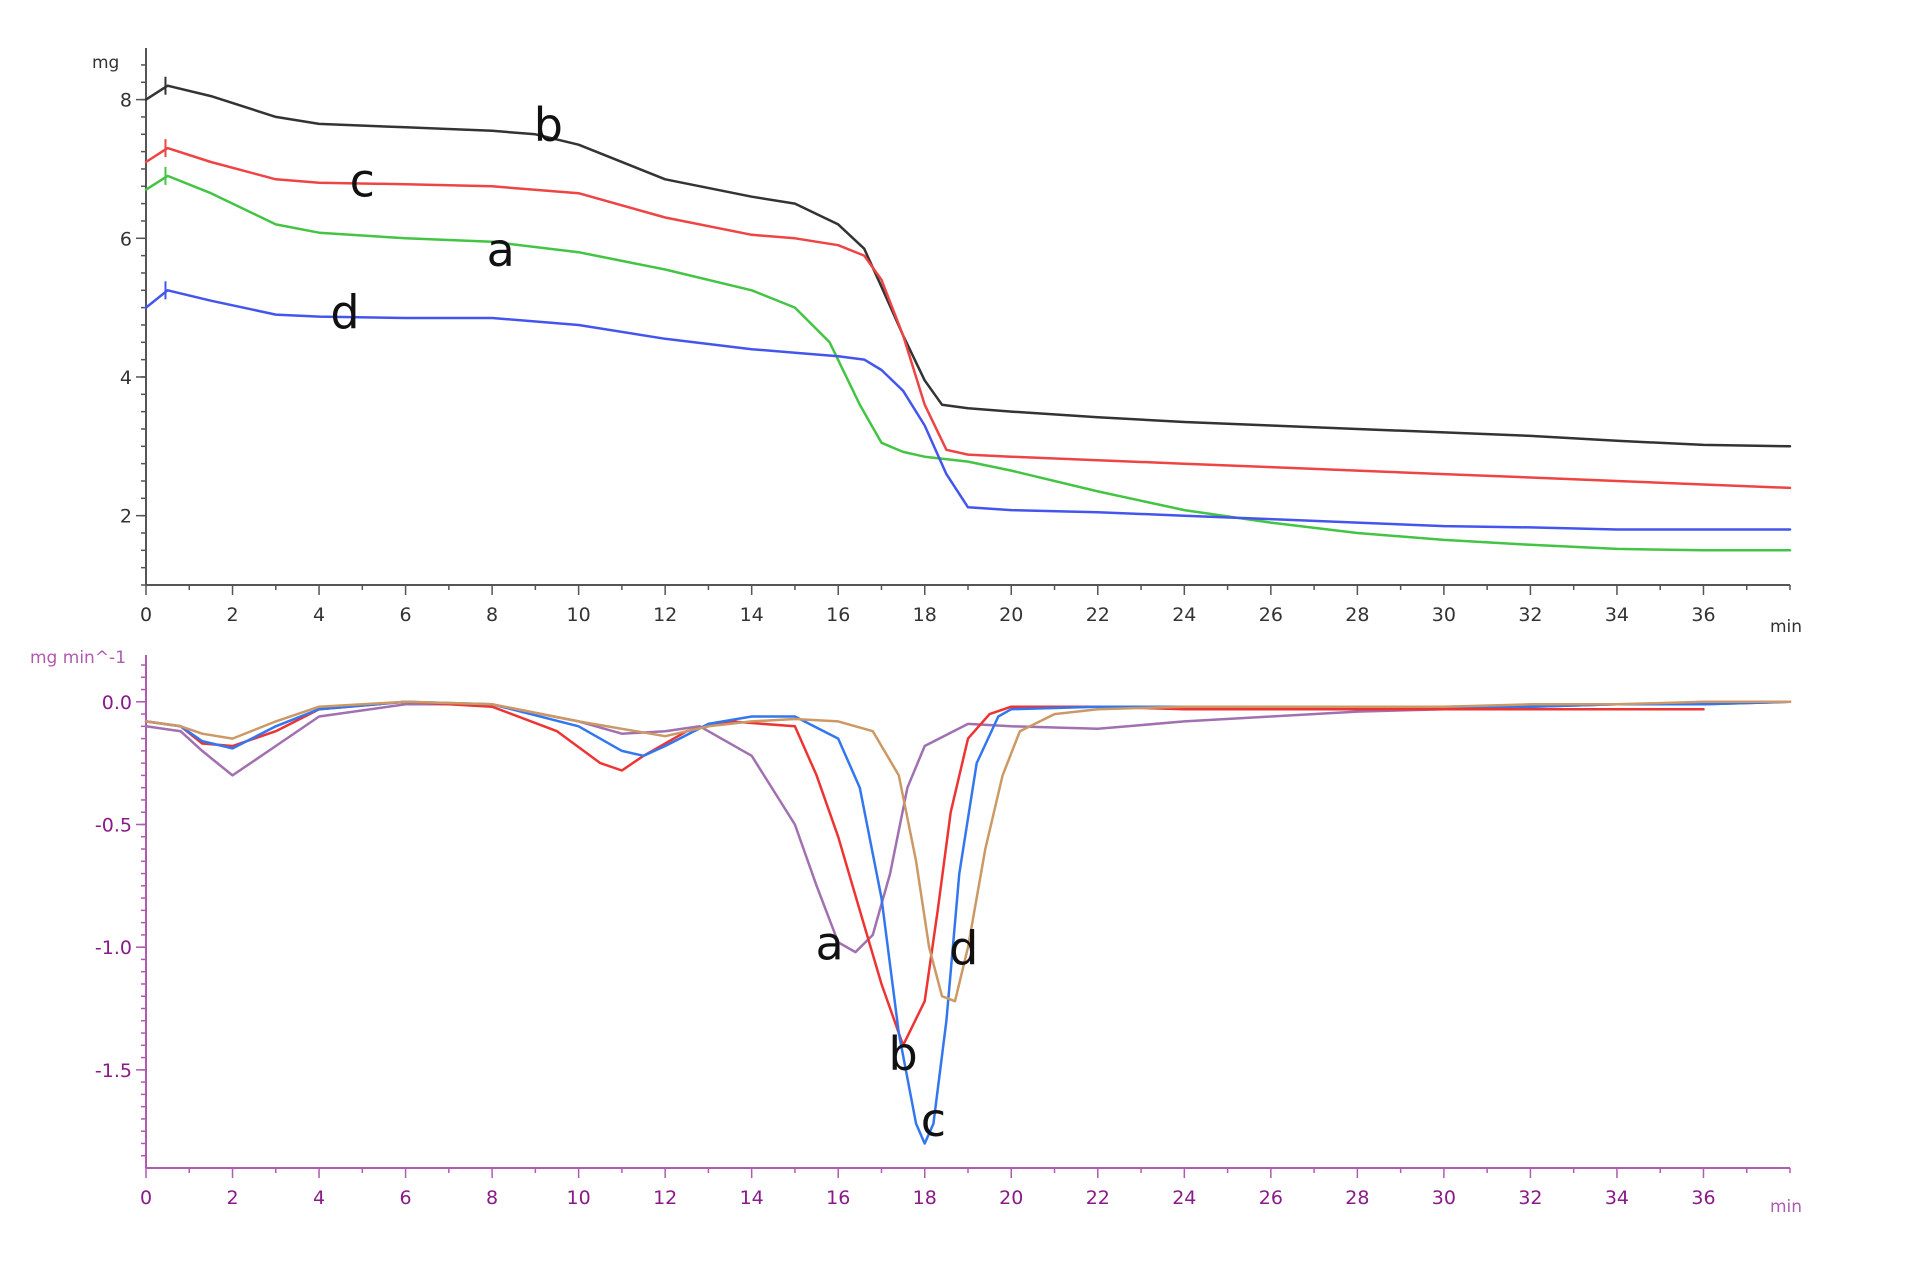 The width and height of the screenshot is (1920, 1267). Describe the element at coordinates (105, 63) in the screenshot. I see `tga-y-unit-label: mg` at that location.